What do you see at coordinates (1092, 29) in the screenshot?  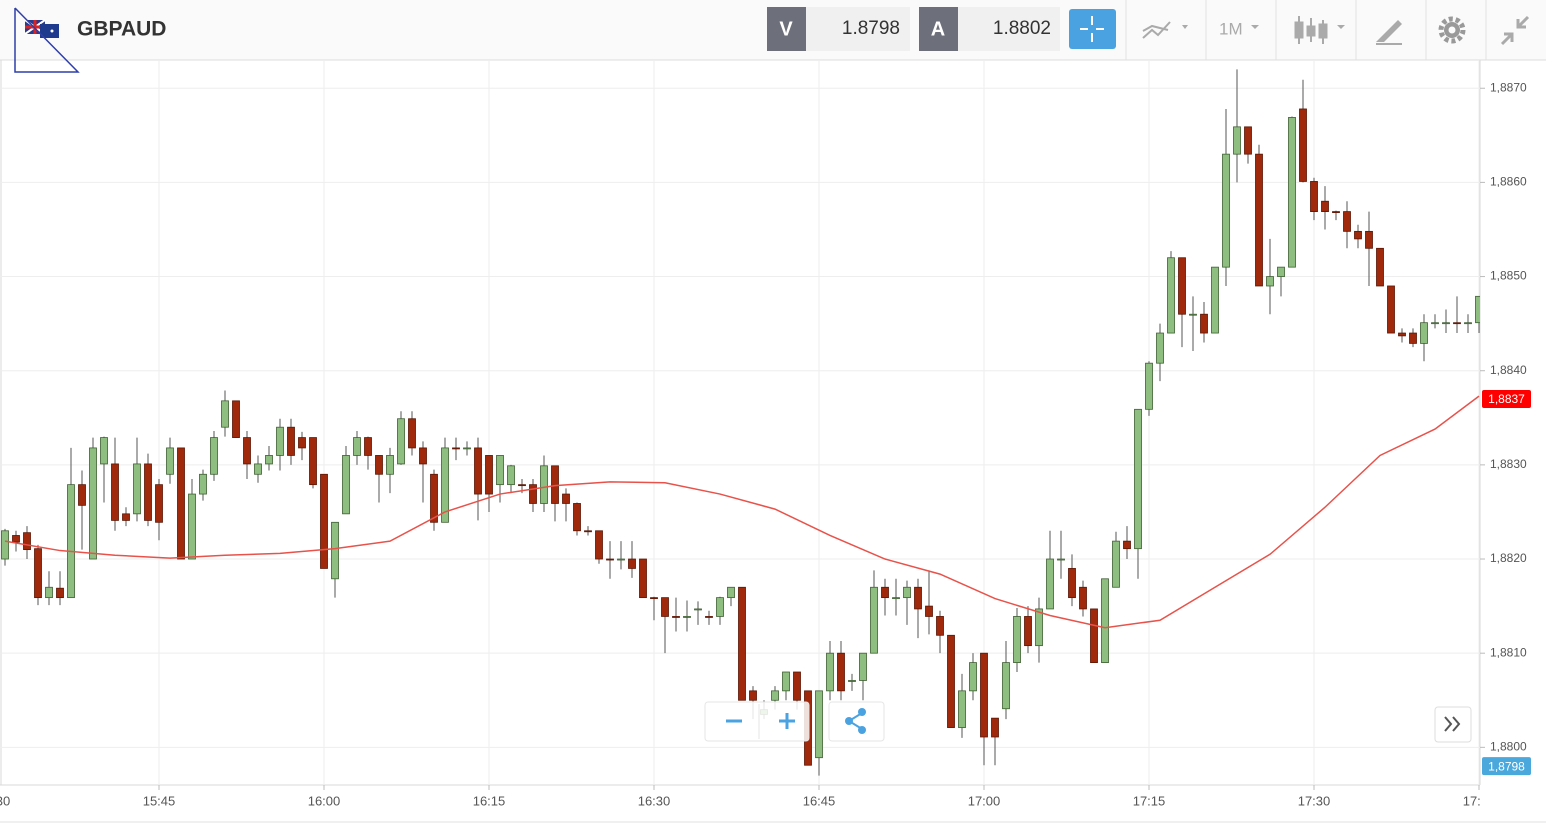 I see `crosshair-button` at bounding box center [1092, 29].